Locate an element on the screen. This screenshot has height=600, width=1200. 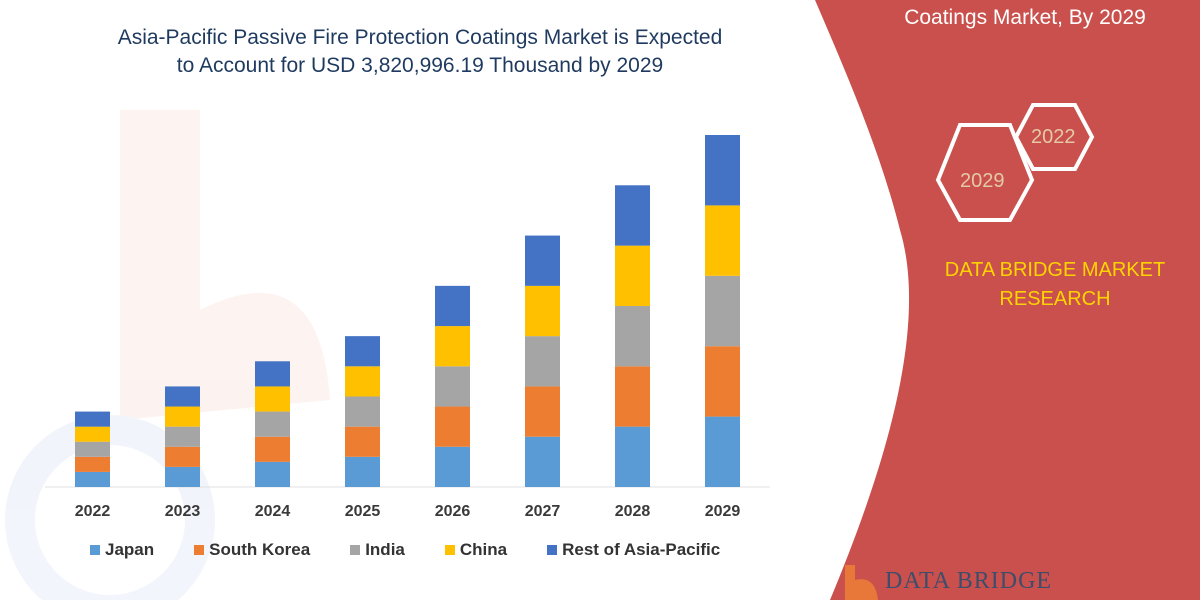
bar-2028-india is located at coordinates (632, 336).